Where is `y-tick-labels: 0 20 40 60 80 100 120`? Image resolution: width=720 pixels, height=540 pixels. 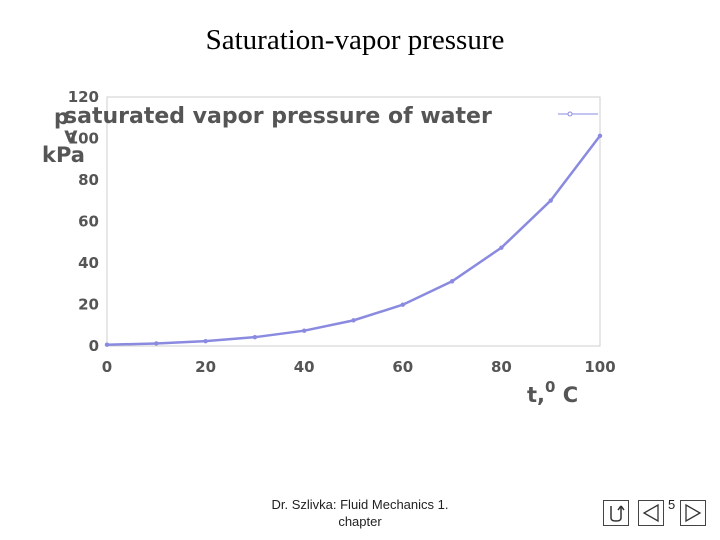 y-tick-labels: 0 20 40 60 80 100 120 is located at coordinates (83, 221).